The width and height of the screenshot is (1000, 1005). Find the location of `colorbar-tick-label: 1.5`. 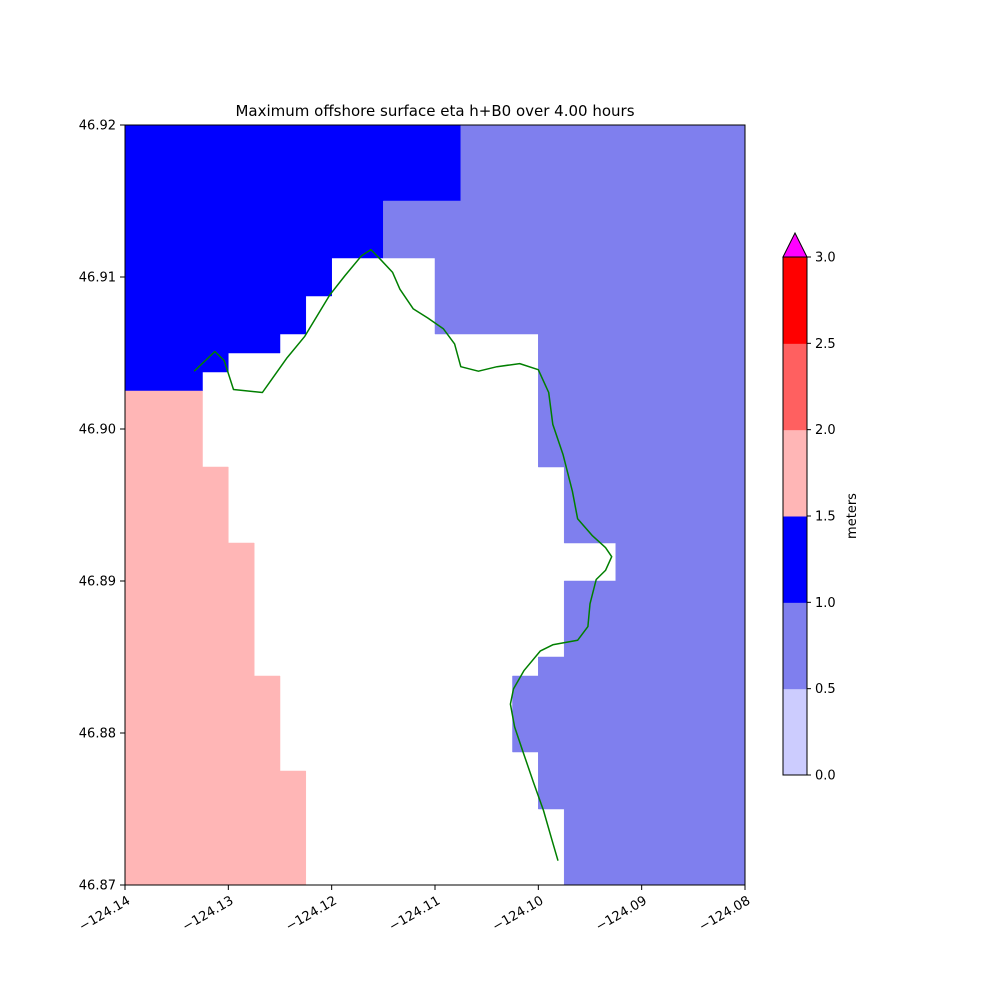

colorbar-tick-label: 1.5 is located at coordinates (825, 517).